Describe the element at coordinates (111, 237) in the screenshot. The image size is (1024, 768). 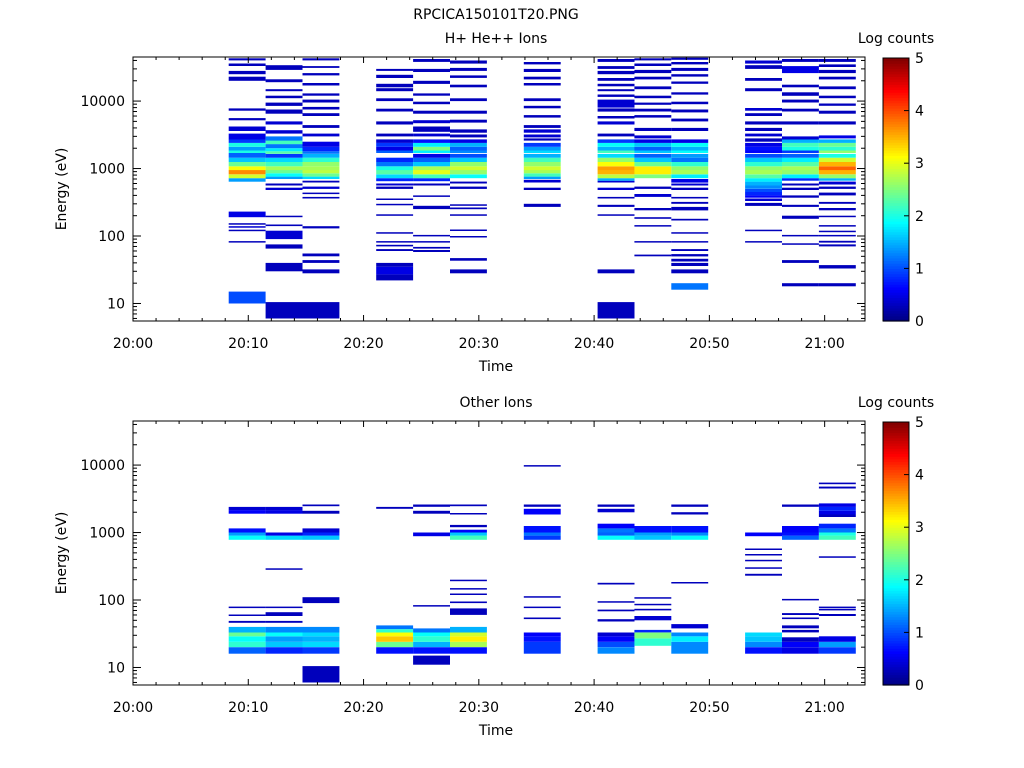
I see `y-tick-label: 100` at that location.